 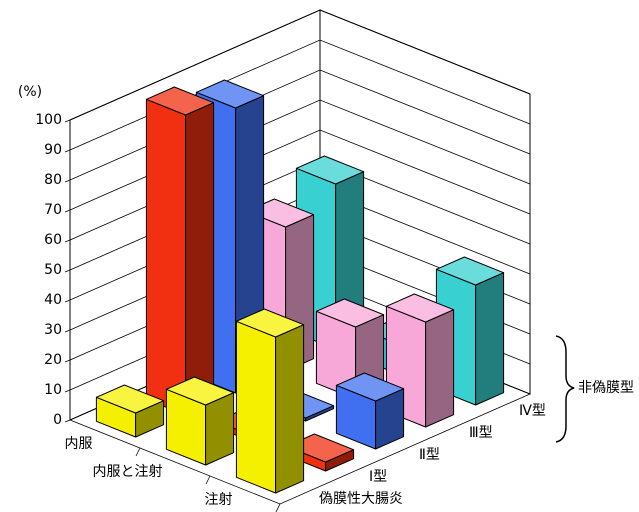 I want to click on group-label: 非偽膜型, so click(x=606, y=388).